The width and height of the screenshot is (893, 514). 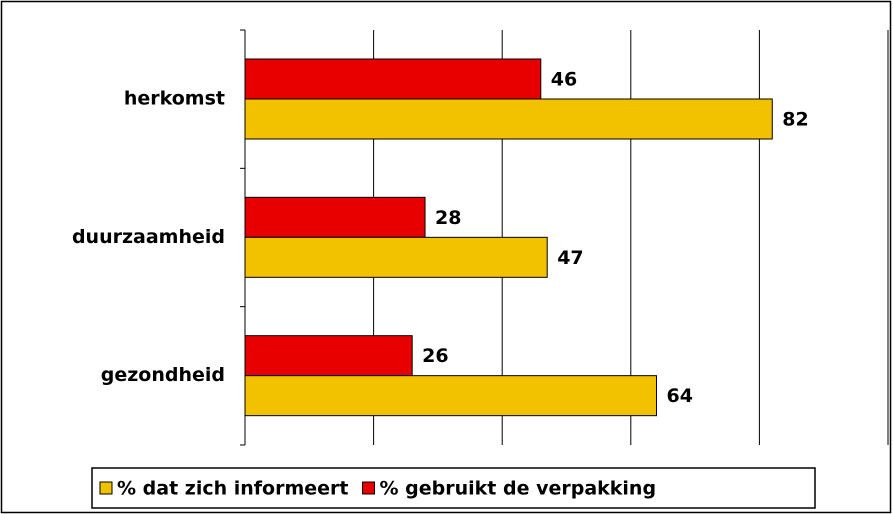 What do you see at coordinates (570, 258) in the screenshot?
I see `data-label: 47` at bounding box center [570, 258].